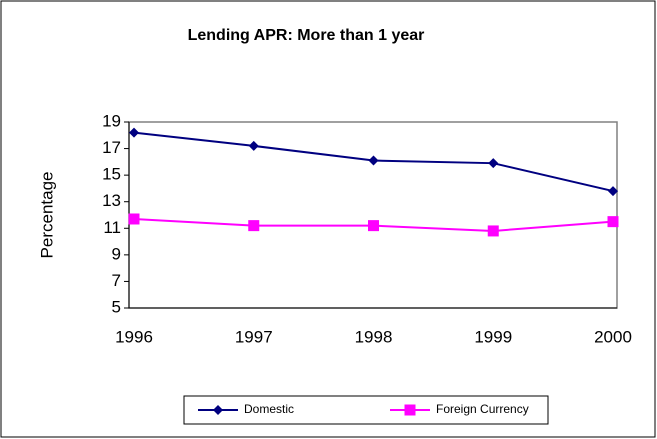 The image size is (657, 439). I want to click on y-tick-label: 7, so click(116, 280).